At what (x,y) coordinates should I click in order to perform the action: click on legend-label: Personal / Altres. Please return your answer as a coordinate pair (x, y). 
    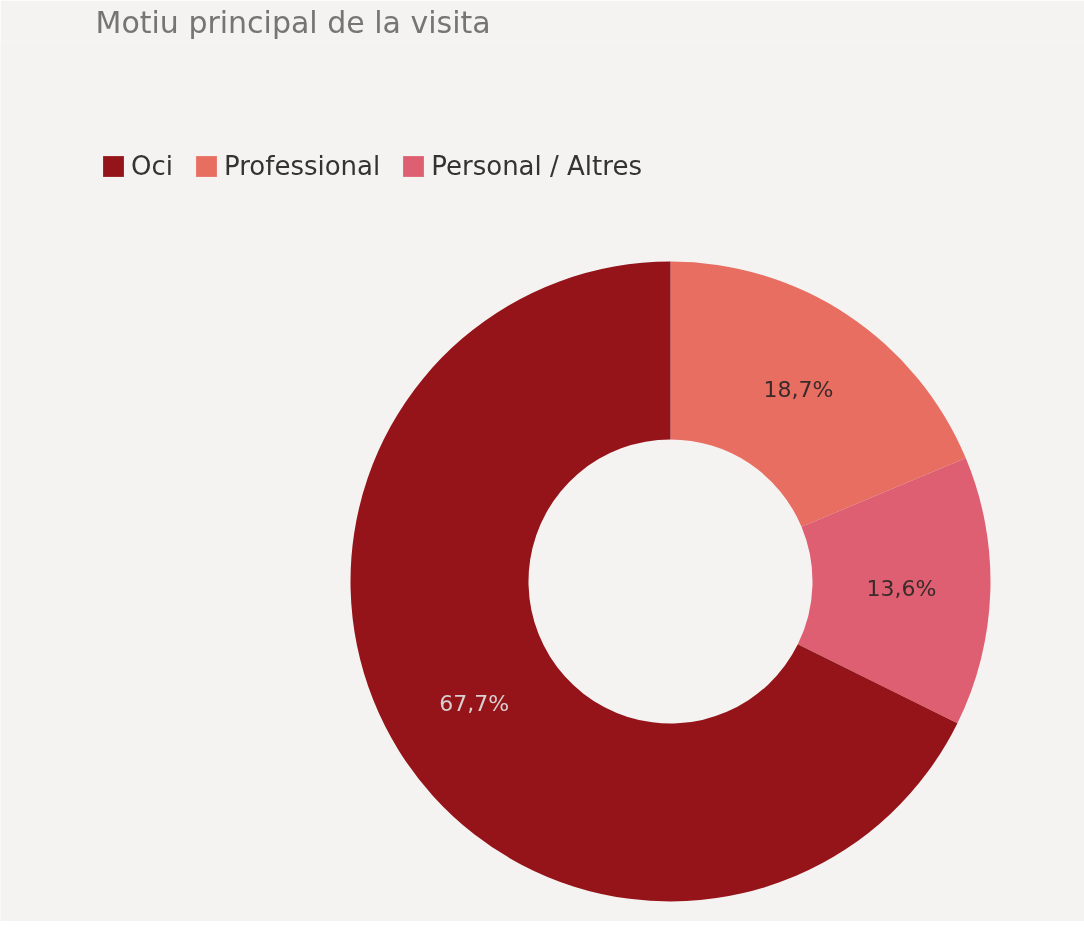
    Looking at the image, I should click on (536, 166).